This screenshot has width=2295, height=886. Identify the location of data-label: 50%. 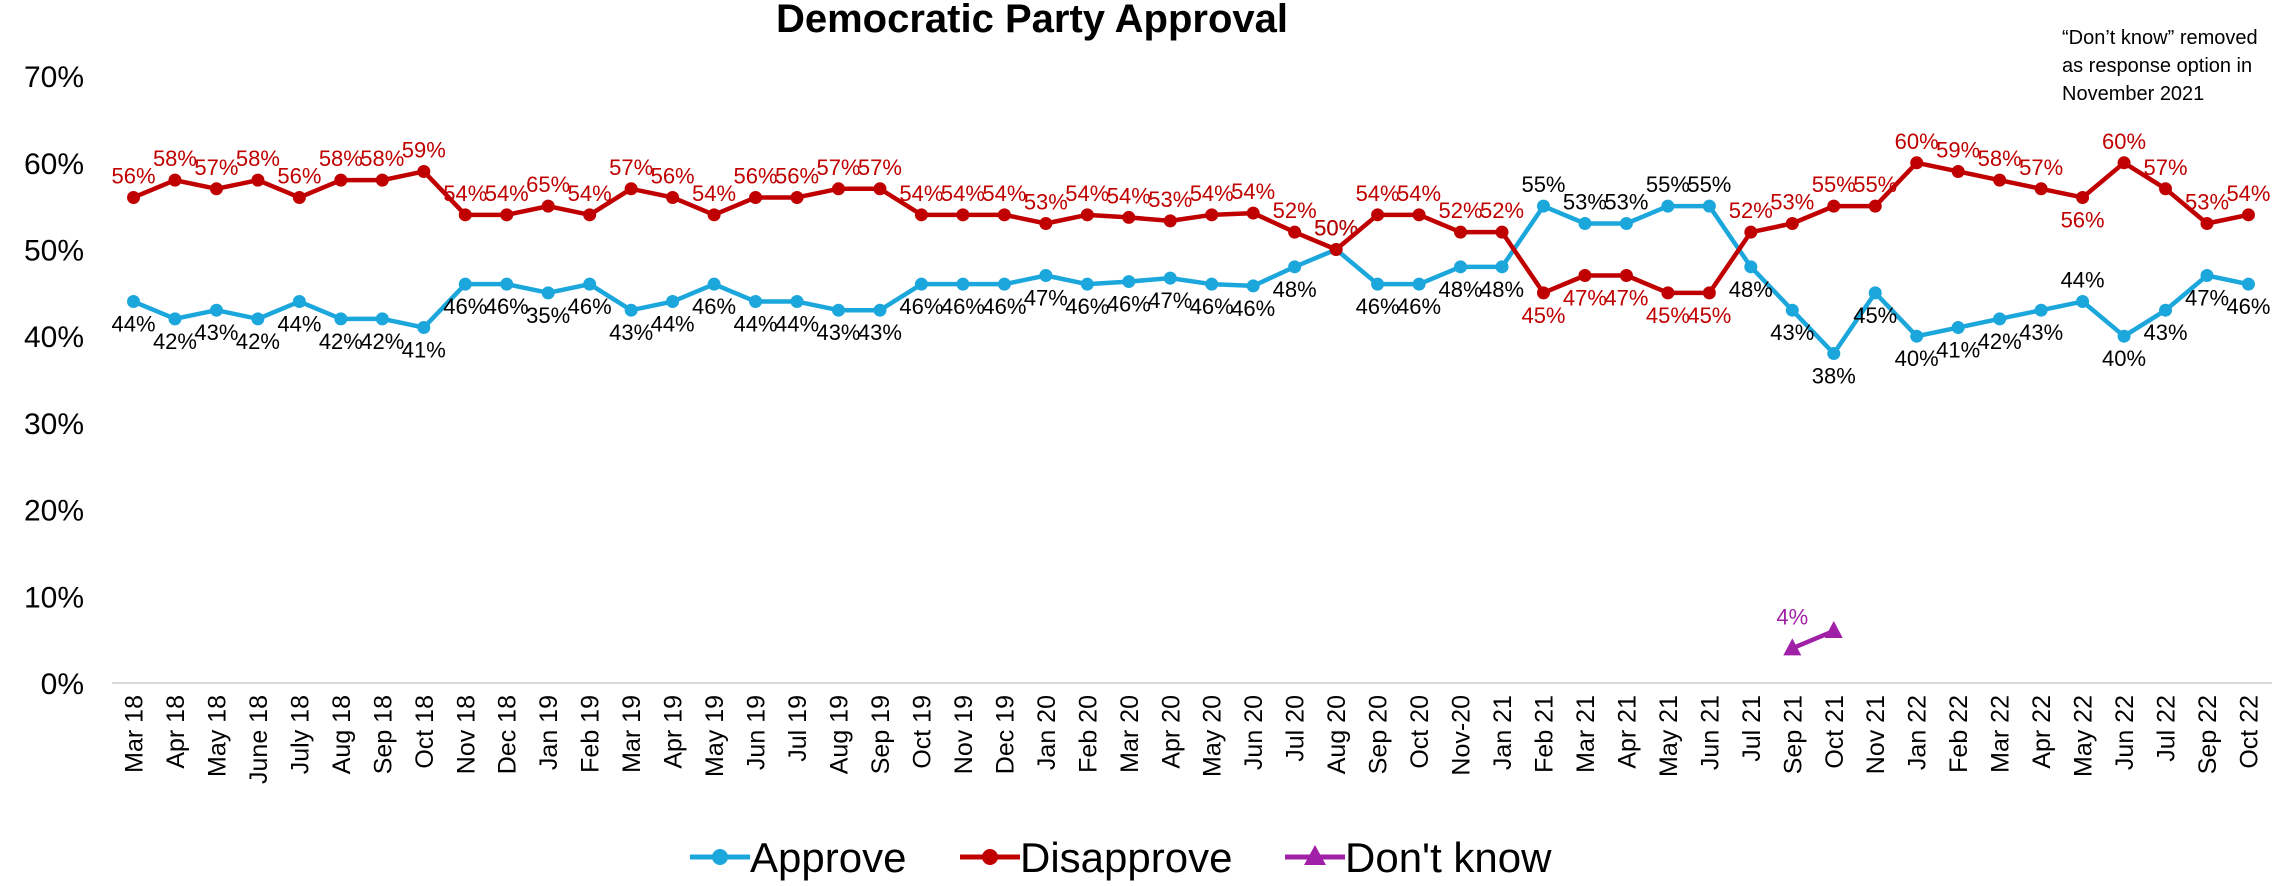
(1336, 228).